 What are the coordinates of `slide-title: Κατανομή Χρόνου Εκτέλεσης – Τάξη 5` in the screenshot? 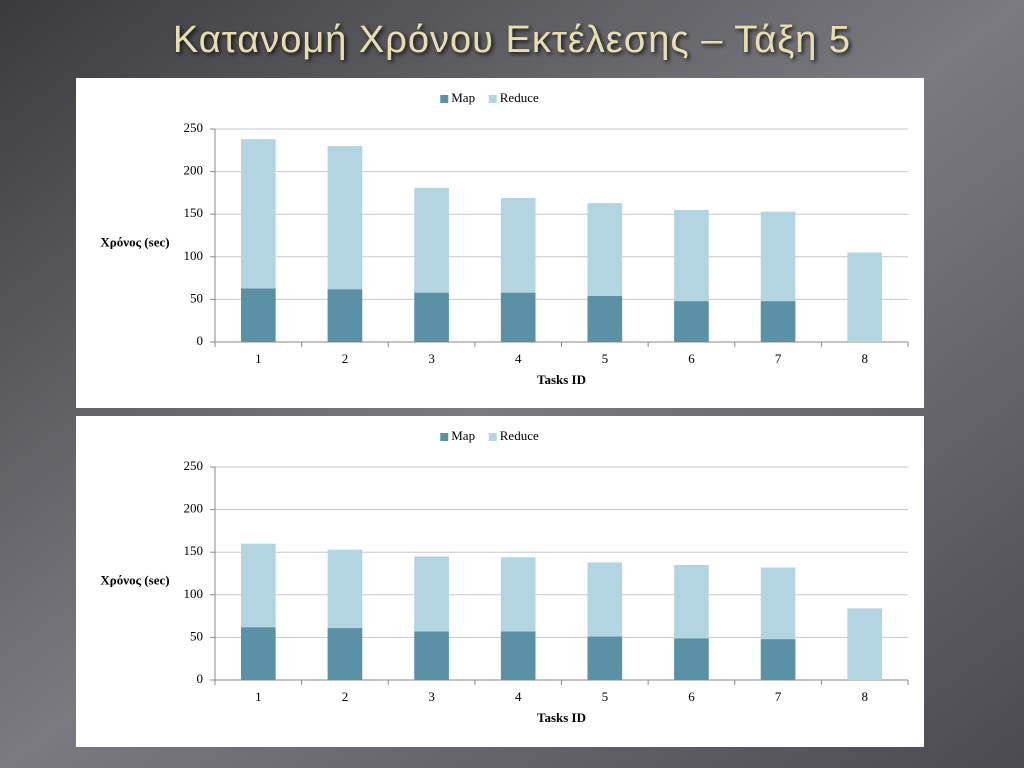 It's located at (512, 40).